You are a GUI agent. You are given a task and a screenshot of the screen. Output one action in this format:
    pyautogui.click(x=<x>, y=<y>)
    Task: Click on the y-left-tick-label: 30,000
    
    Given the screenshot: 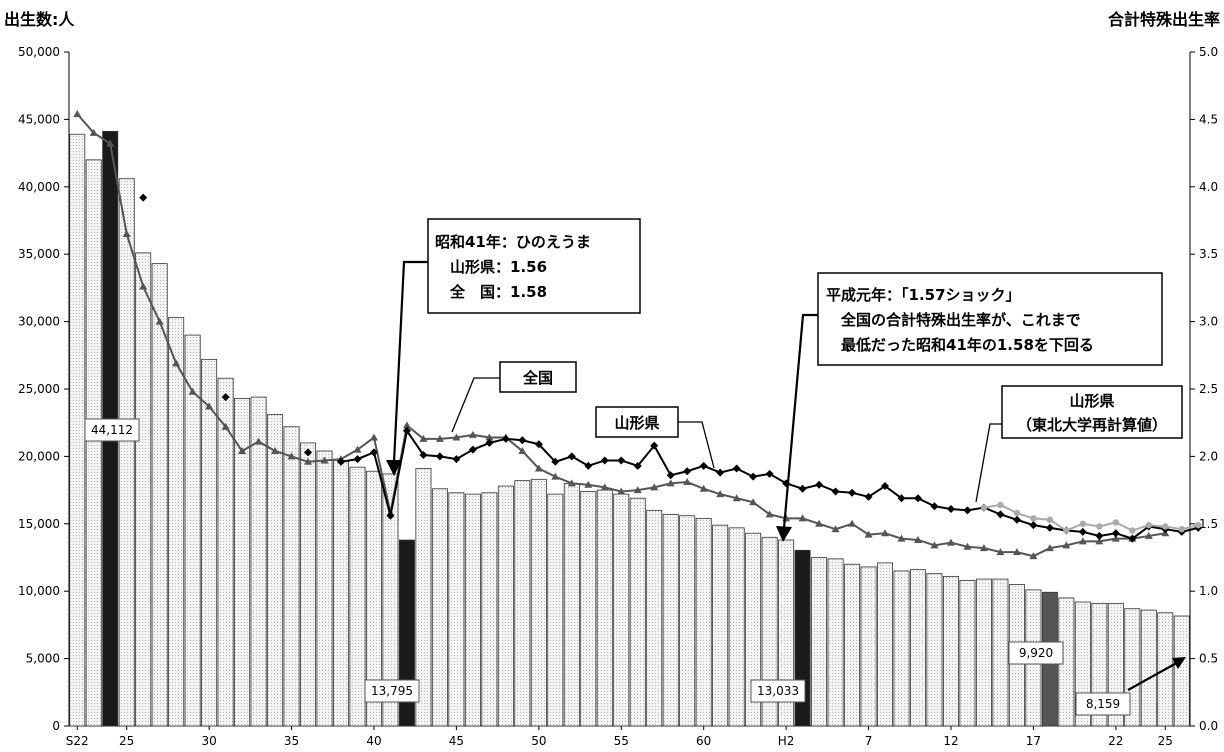 What is the action you would take?
    pyautogui.click(x=39, y=322)
    